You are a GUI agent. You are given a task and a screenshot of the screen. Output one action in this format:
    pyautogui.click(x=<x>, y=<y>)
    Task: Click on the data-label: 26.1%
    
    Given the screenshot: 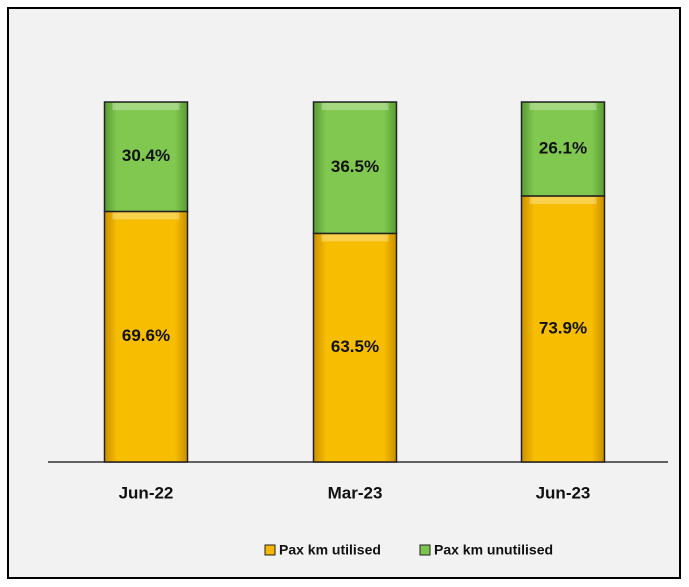 What is the action you would take?
    pyautogui.click(x=563, y=147)
    